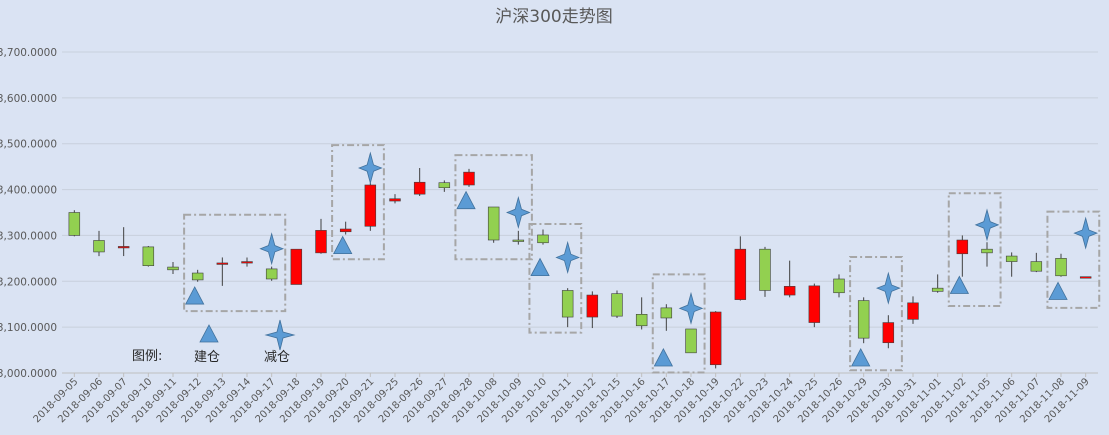  I want to click on legend-sell-marker-icon, so click(280, 335).